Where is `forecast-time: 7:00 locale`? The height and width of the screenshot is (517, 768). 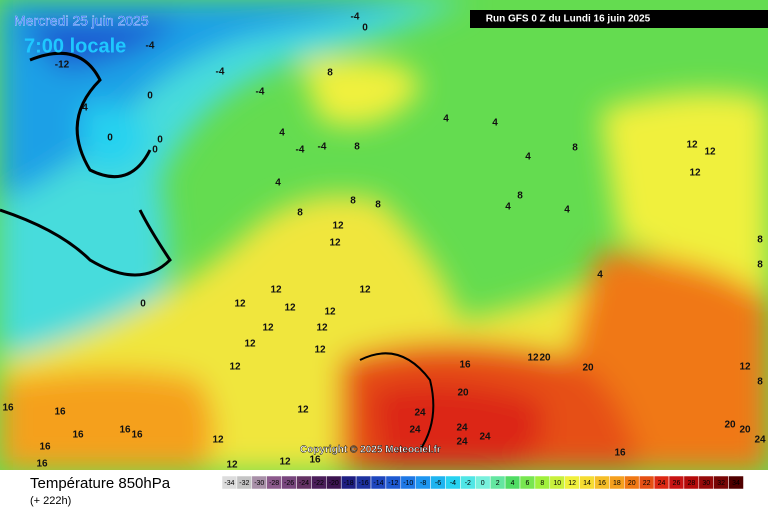 forecast-time: 7:00 locale is located at coordinates (75, 46).